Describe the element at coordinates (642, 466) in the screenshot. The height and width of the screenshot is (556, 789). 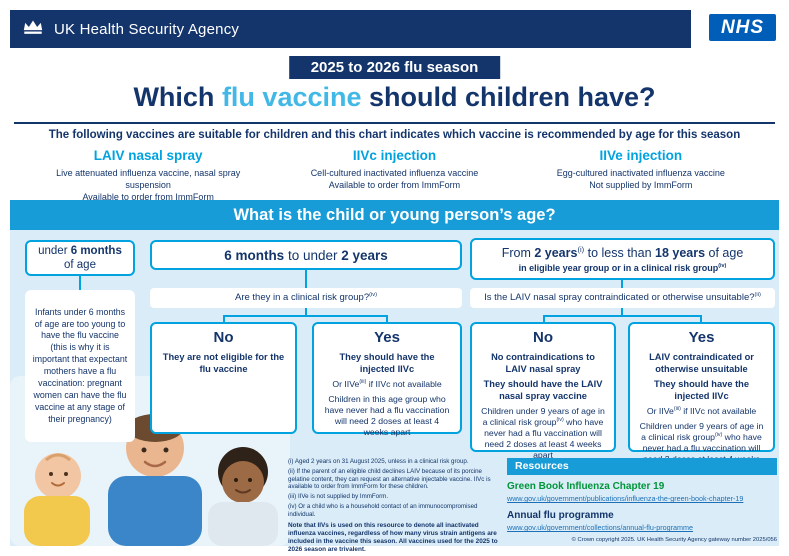
I see `resources-header: Resources` at that location.